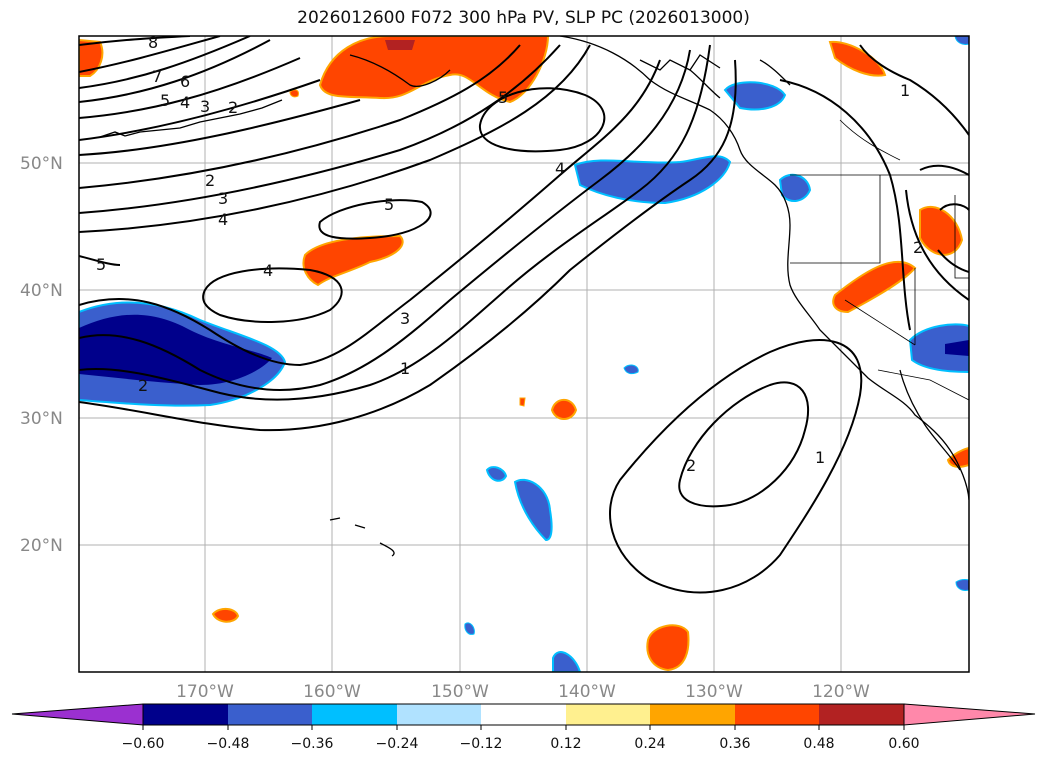  What do you see at coordinates (312, 744) in the screenshot?
I see `colorbar-tick-label: −0.36` at bounding box center [312, 744].